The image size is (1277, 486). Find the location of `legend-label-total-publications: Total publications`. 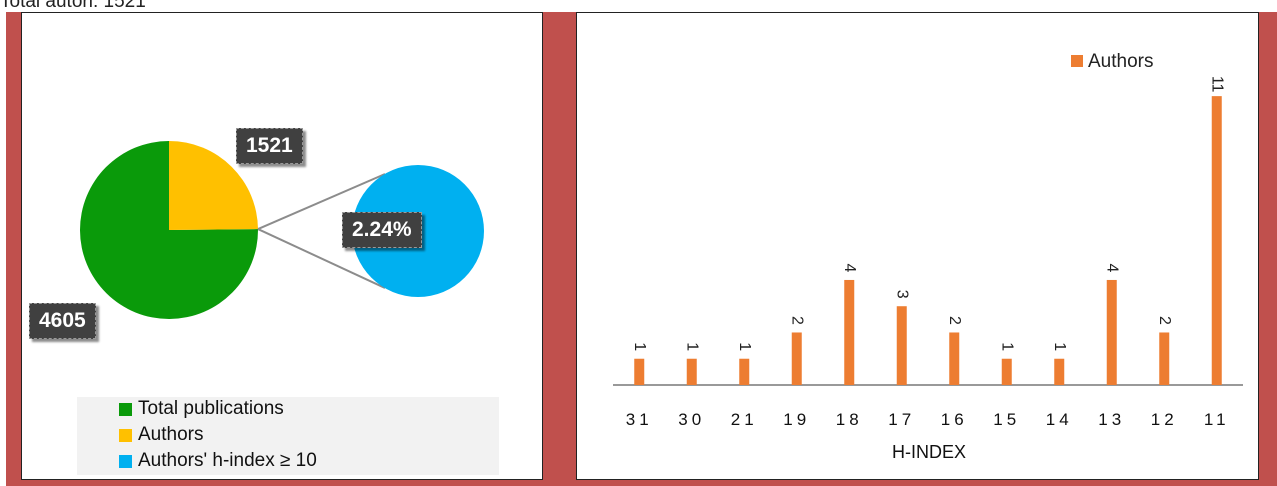

legend-label-total-publications: Total publications is located at coordinates (211, 408).